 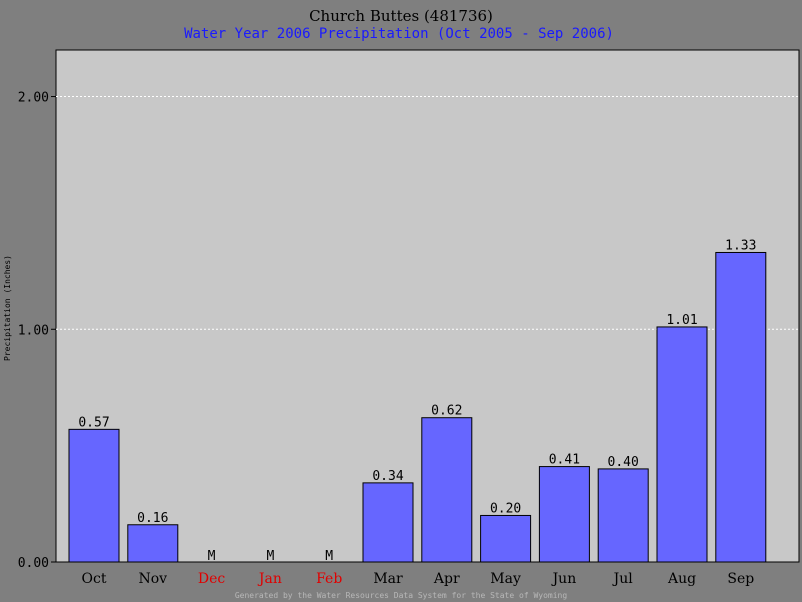 I want to click on x-tick-label: Mar, so click(x=388, y=579).